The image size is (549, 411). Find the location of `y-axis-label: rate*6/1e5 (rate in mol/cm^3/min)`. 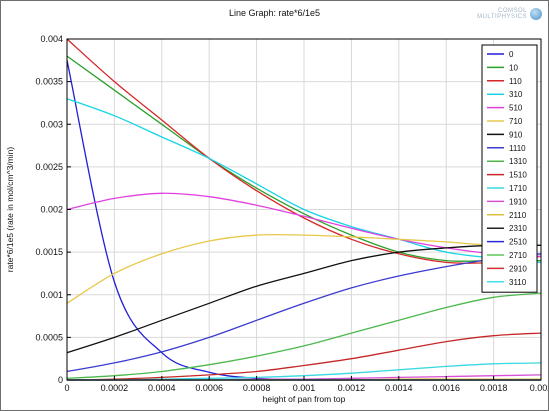

y-axis-label: rate*6/1e5 (rate in mol/cm^3/min) is located at coordinates (10, 210).